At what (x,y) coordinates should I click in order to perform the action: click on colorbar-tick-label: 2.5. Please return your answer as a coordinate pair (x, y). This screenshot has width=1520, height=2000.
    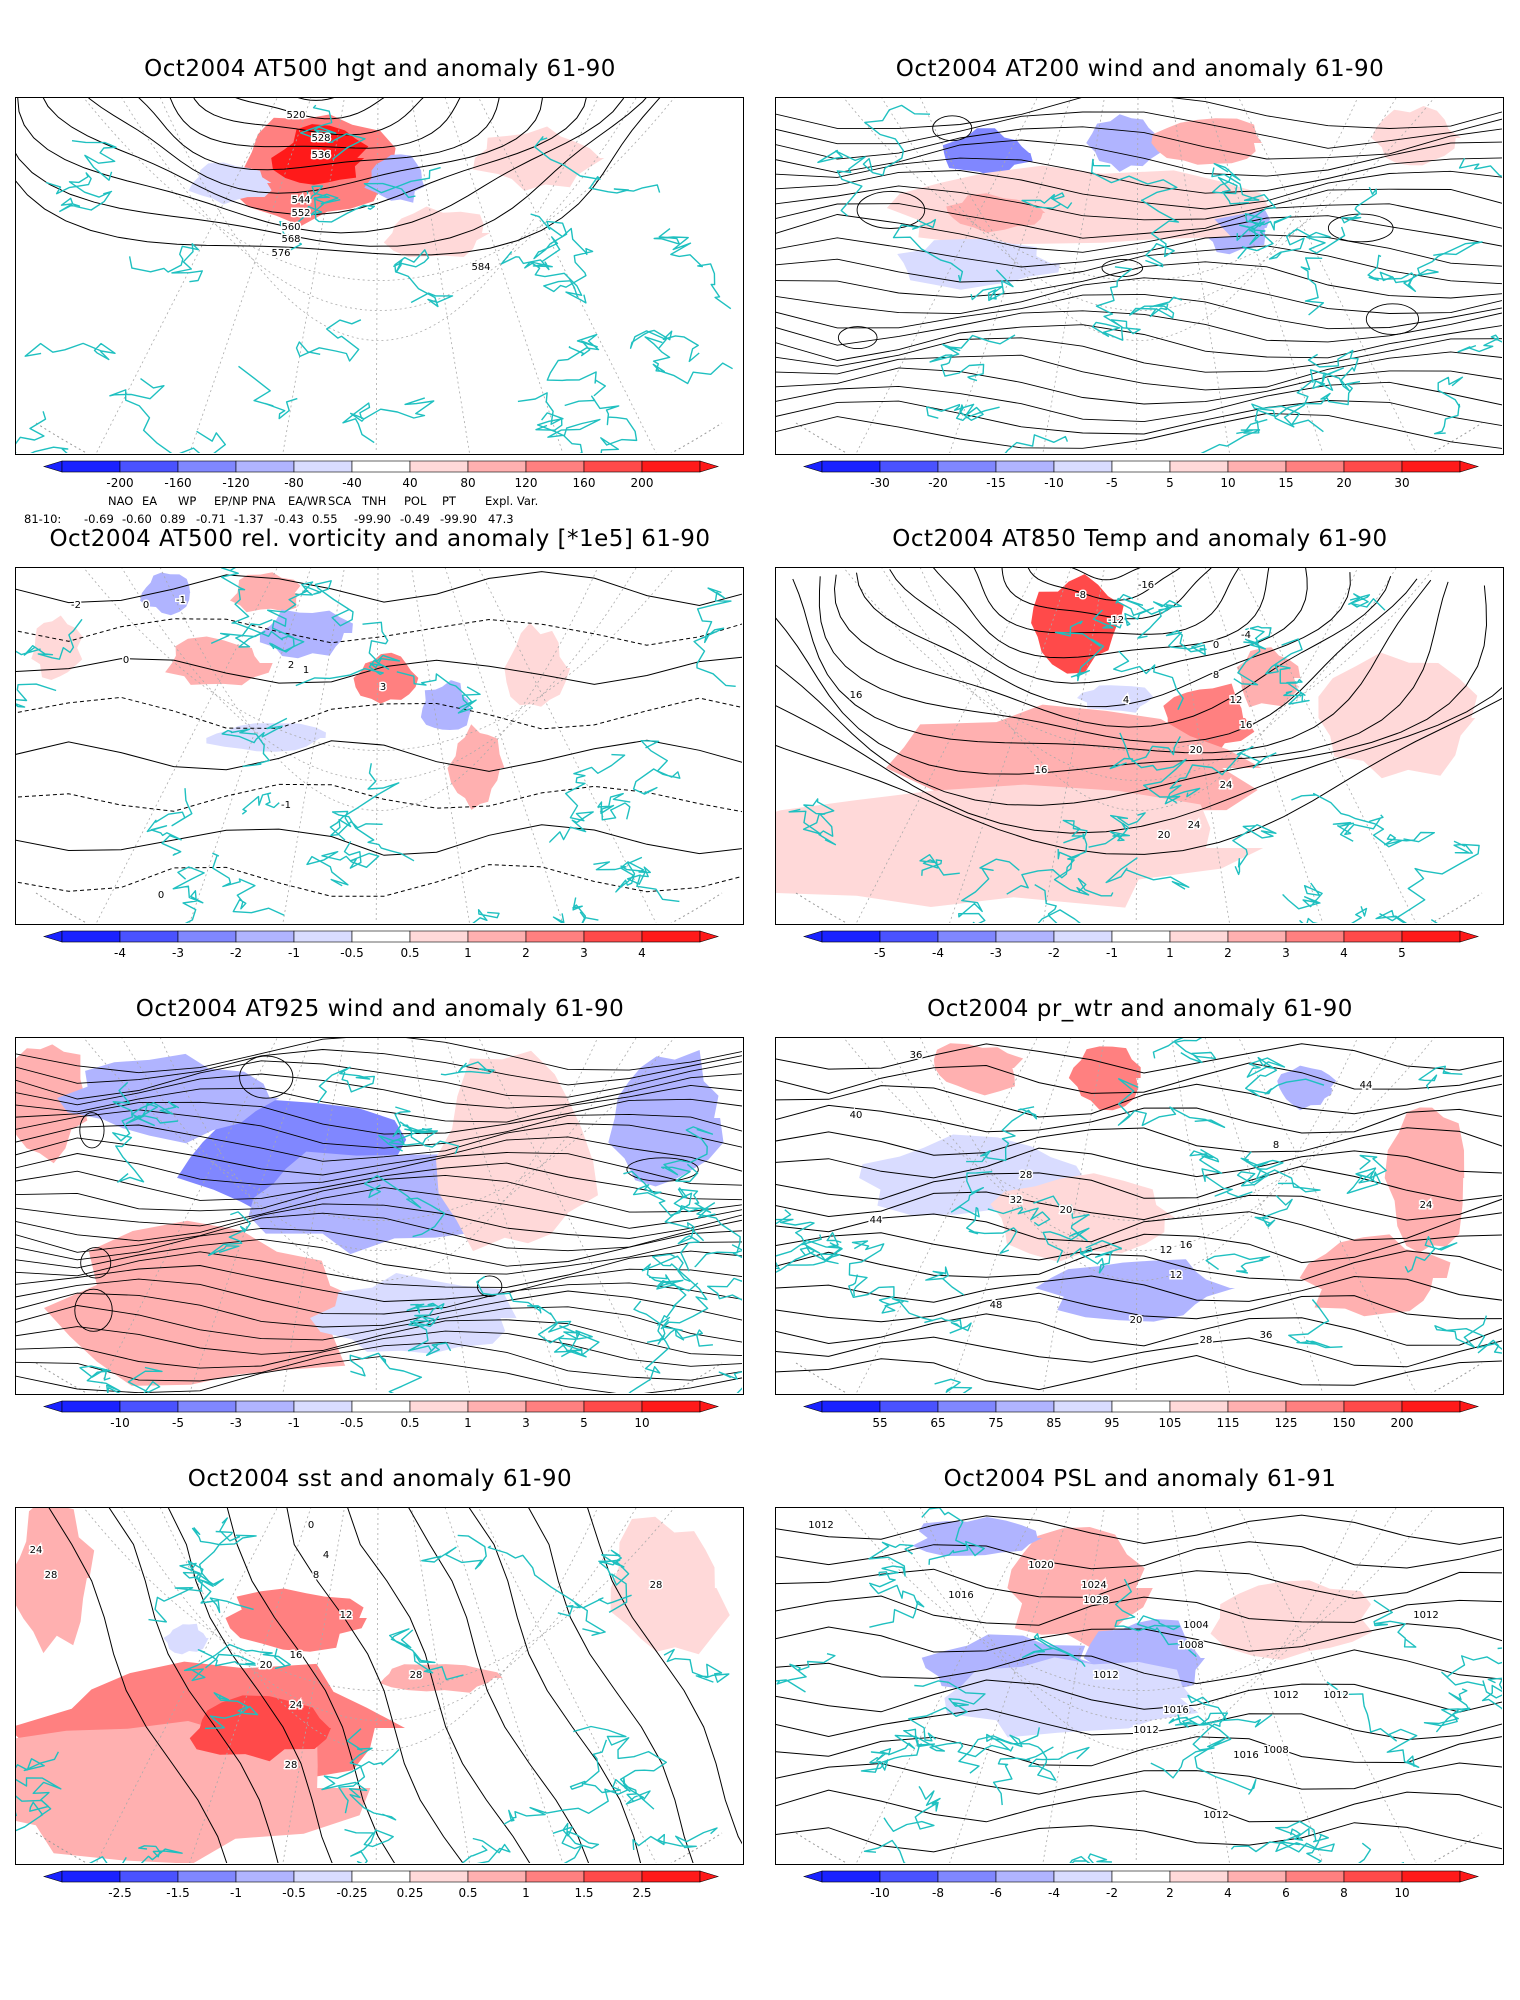
    Looking at the image, I should click on (642, 1893).